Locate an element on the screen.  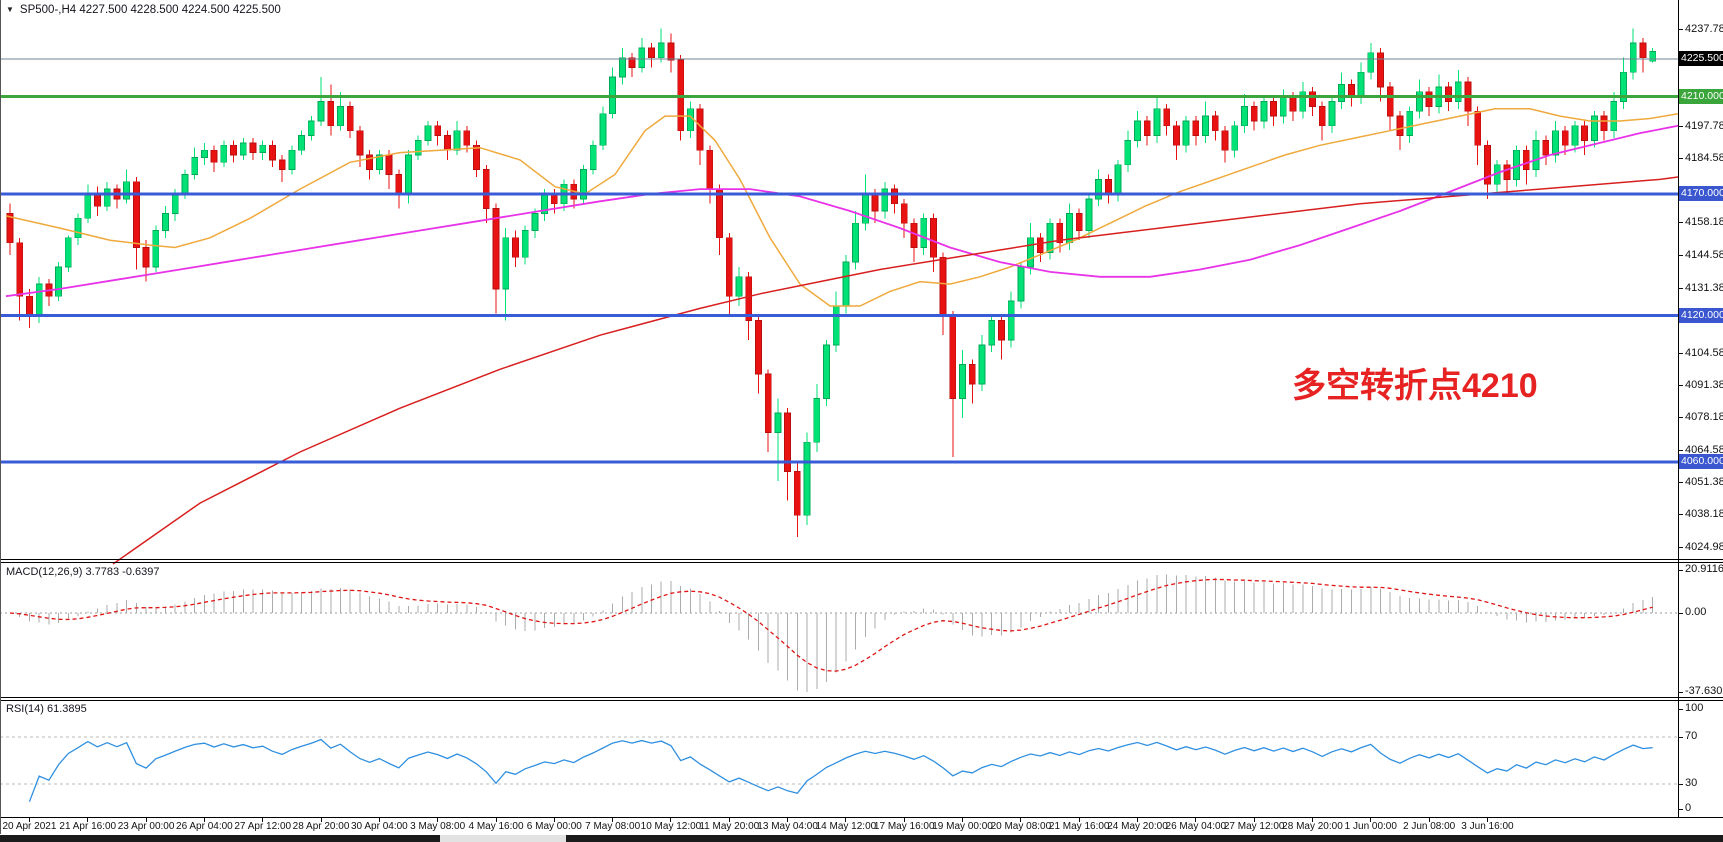
horizontal-scrollbar is located at coordinates (861, 838).